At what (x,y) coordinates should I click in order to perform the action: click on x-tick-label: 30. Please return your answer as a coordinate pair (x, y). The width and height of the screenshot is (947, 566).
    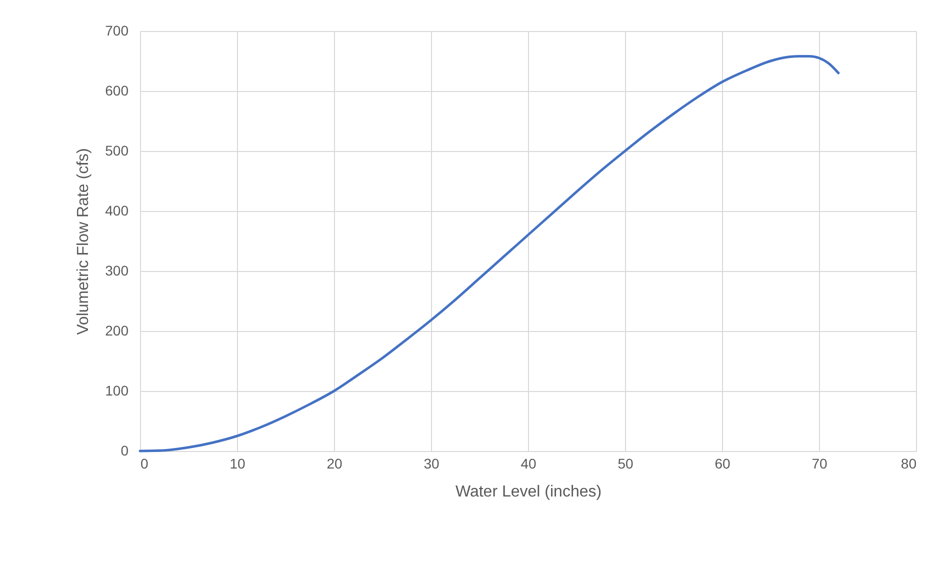
    Looking at the image, I should click on (432, 464).